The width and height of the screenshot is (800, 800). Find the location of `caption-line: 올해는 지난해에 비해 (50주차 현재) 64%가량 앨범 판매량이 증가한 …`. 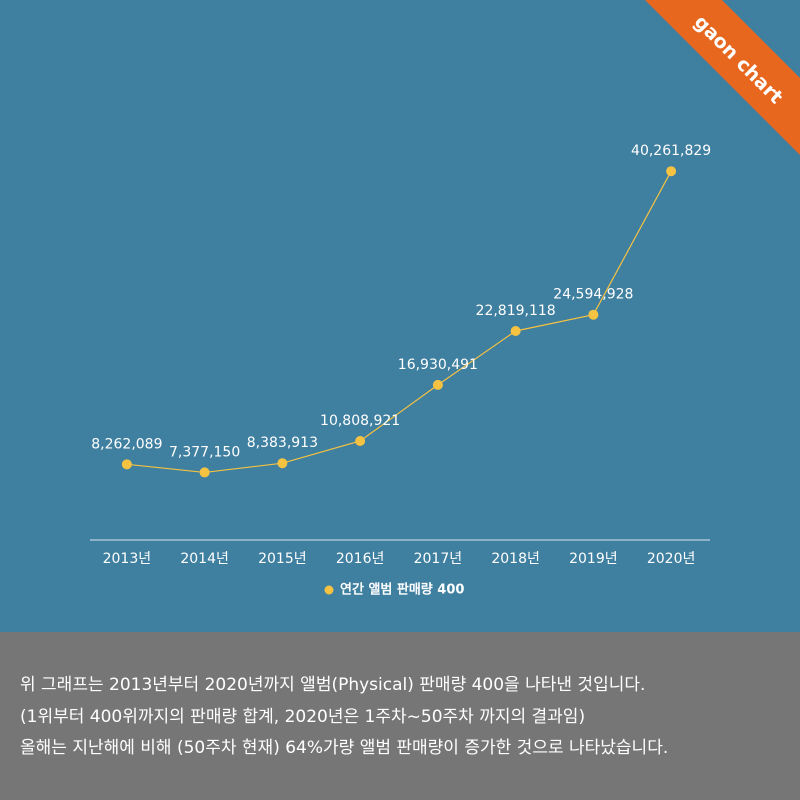

caption-line: 올해는 지난해에 비해 (50주차 현재) 64%가량 앨범 판매량이 증가한 … is located at coordinates (344, 748).